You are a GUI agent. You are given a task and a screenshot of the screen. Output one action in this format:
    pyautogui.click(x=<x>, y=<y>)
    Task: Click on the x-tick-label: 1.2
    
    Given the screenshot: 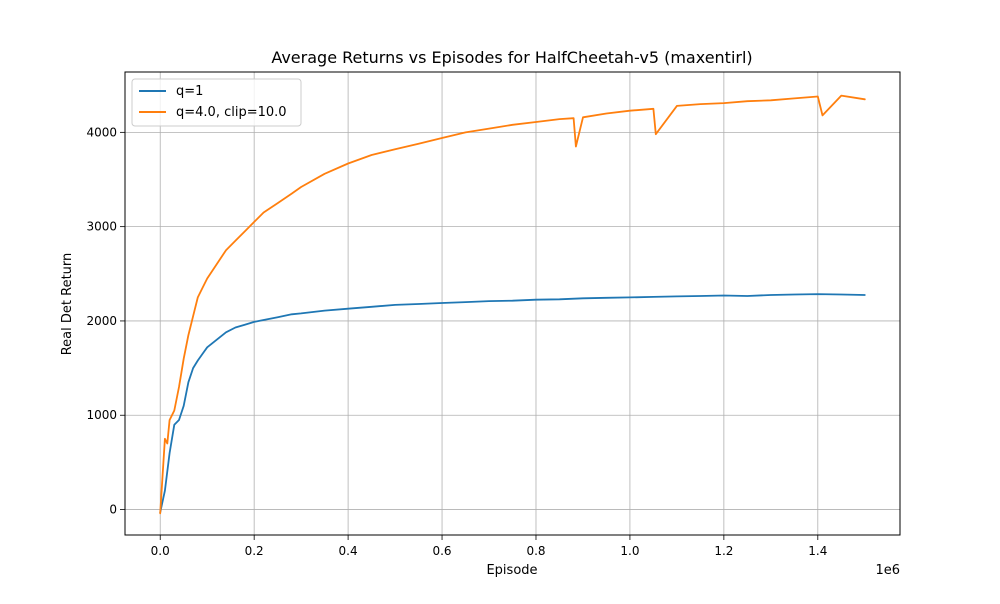 What is the action you would take?
    pyautogui.click(x=723, y=551)
    